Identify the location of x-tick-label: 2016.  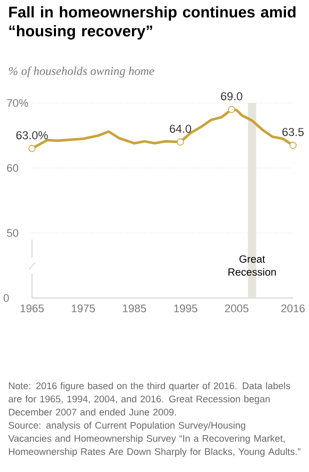
(293, 308).